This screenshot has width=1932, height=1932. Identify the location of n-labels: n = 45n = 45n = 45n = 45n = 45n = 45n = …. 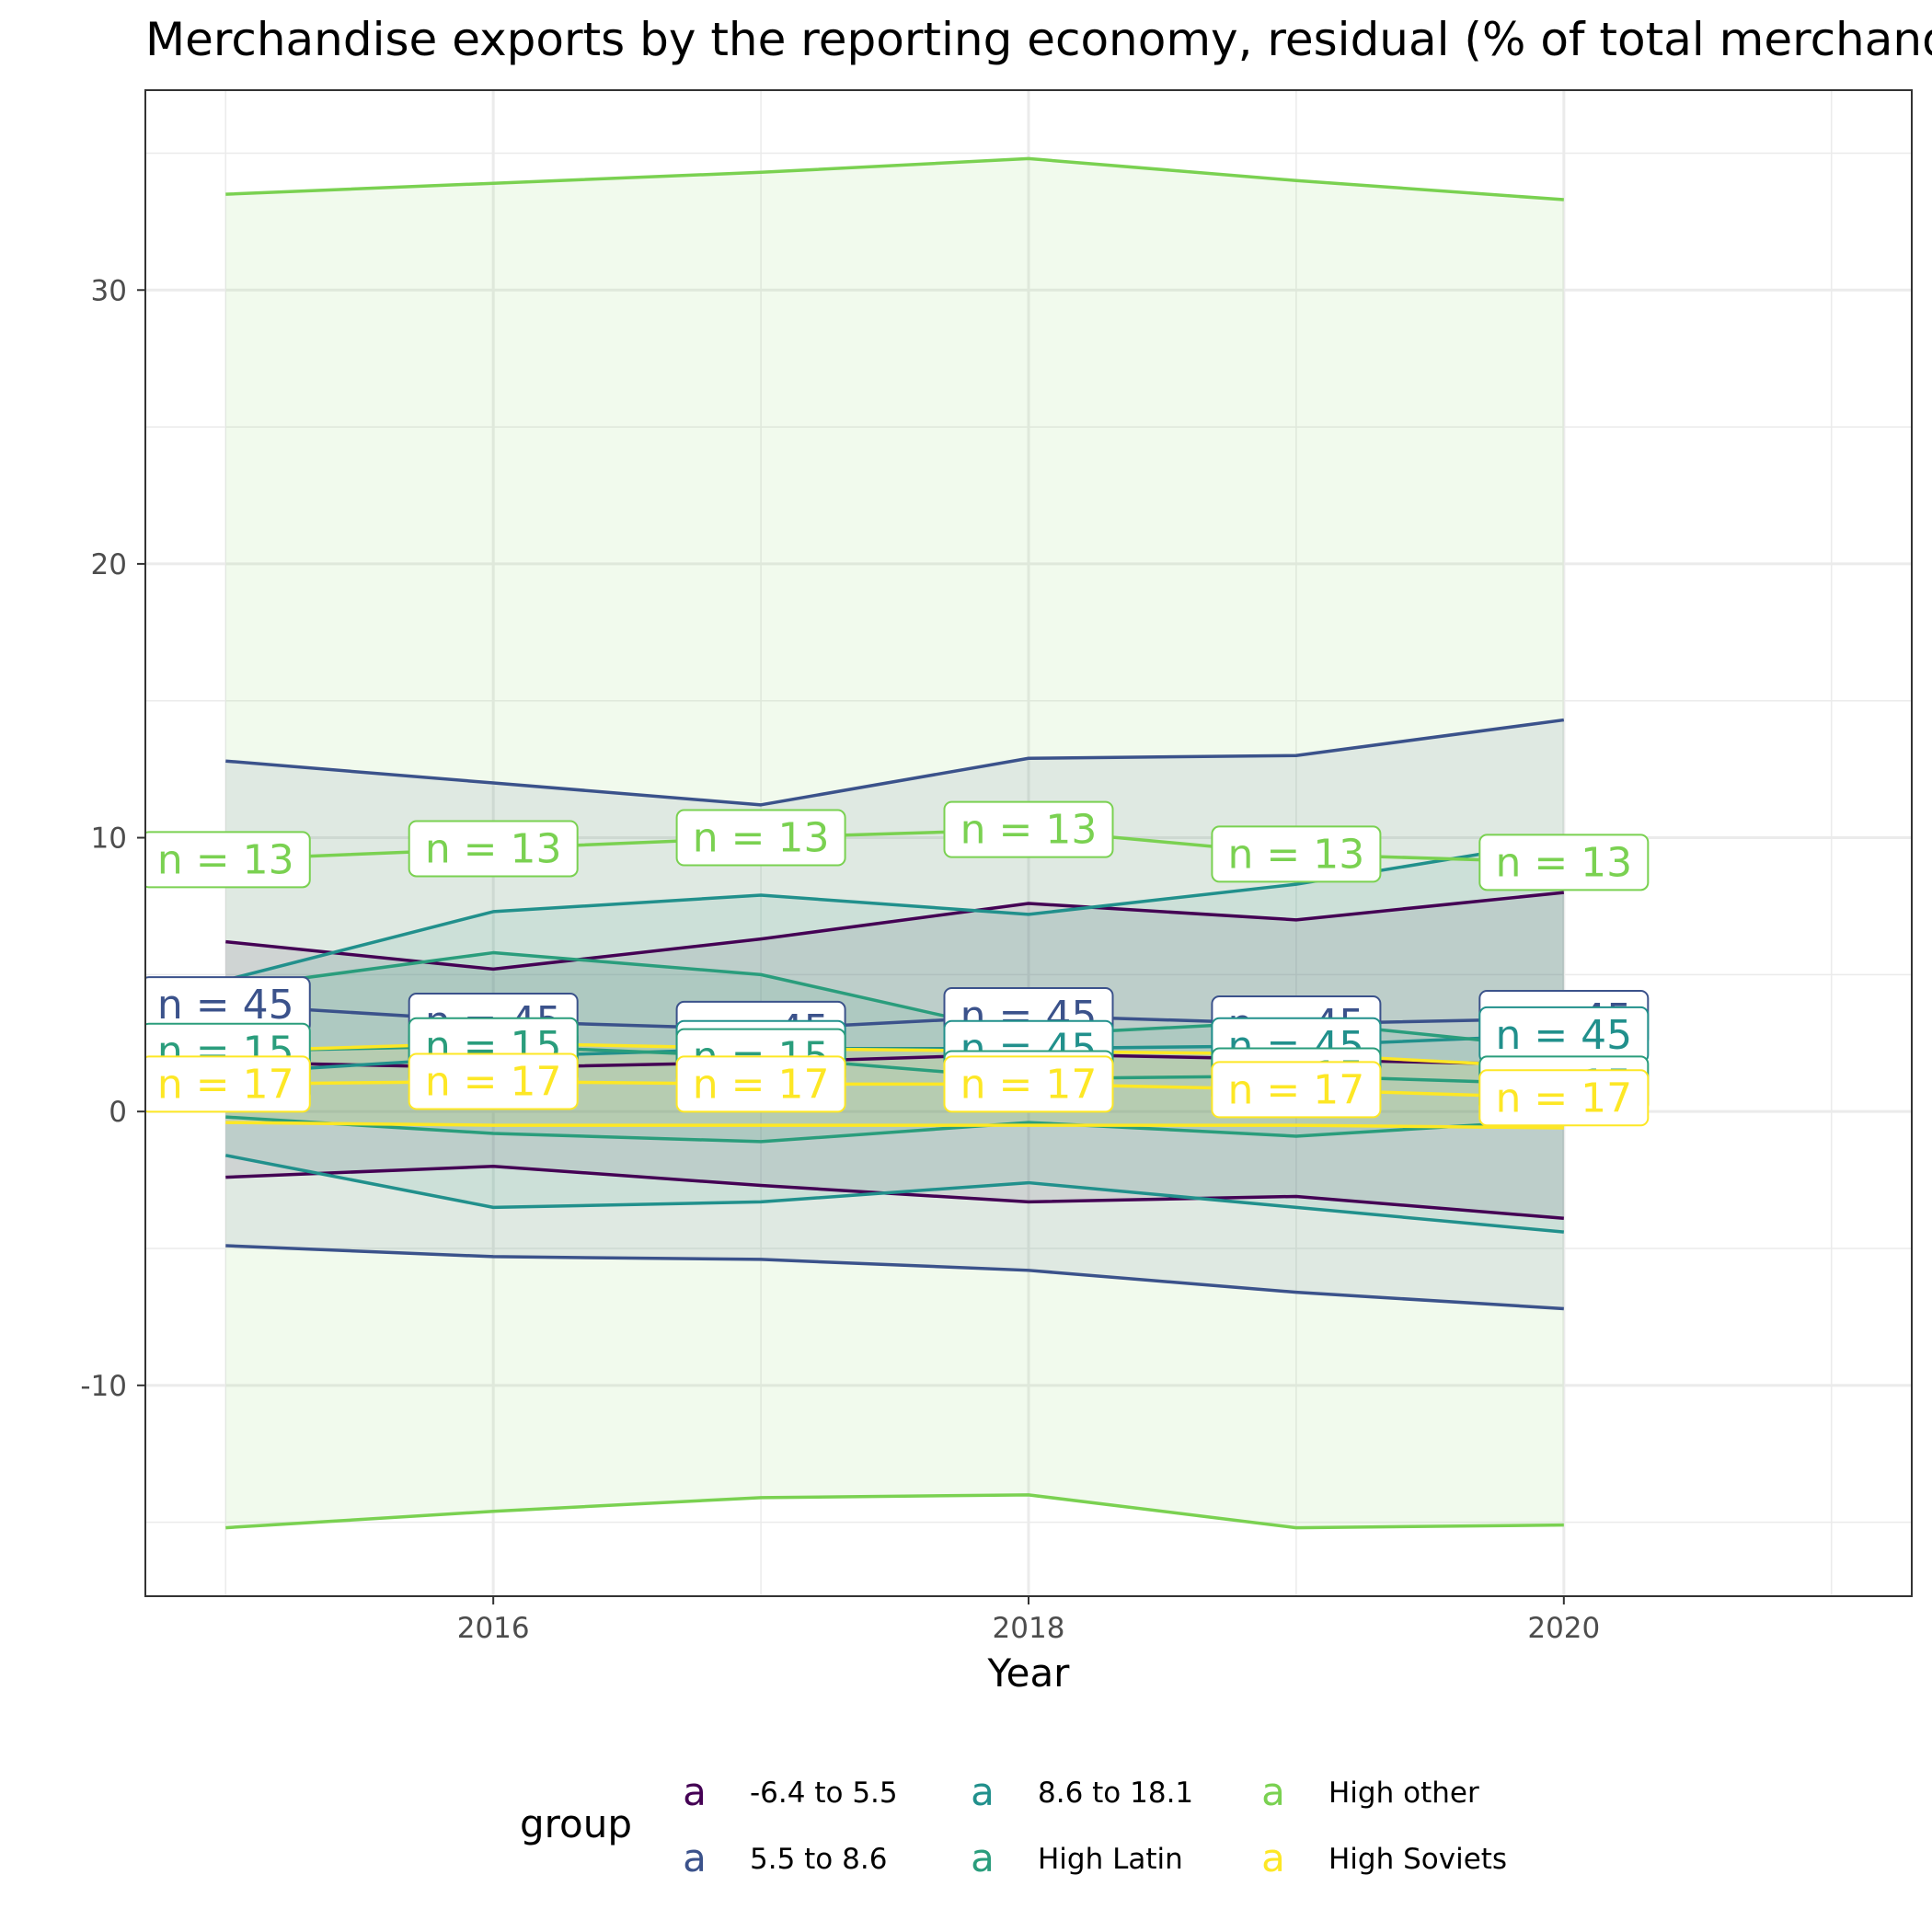
(897, 963).